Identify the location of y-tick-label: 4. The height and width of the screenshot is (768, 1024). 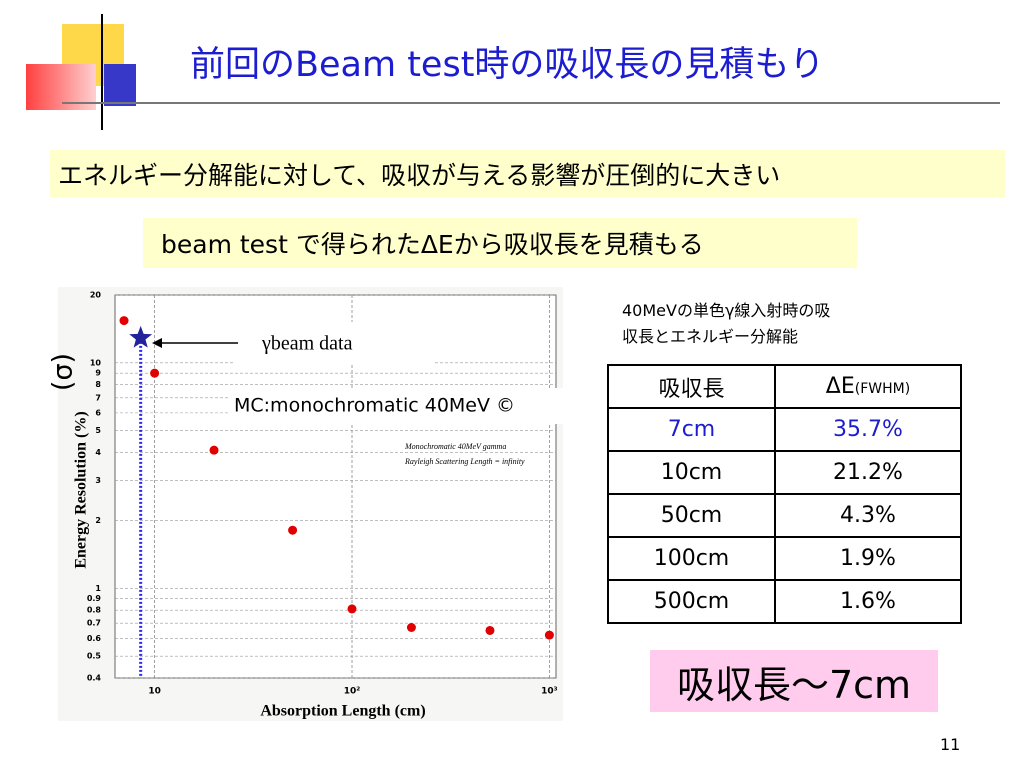
(98, 452).